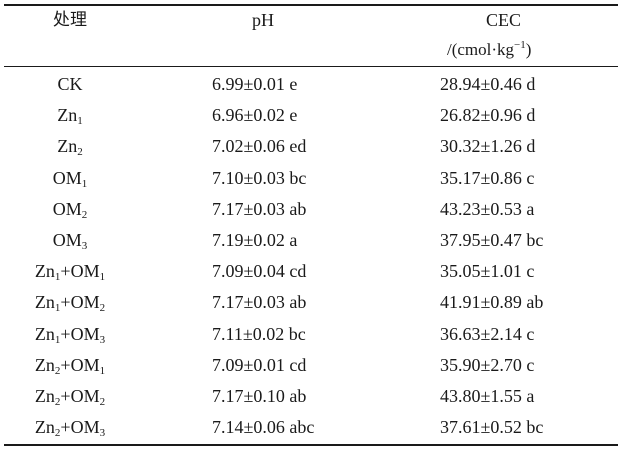 The height and width of the screenshot is (450, 622). What do you see at coordinates (520, 45) in the screenshot?
I see `unit-exponent: −1` at bounding box center [520, 45].